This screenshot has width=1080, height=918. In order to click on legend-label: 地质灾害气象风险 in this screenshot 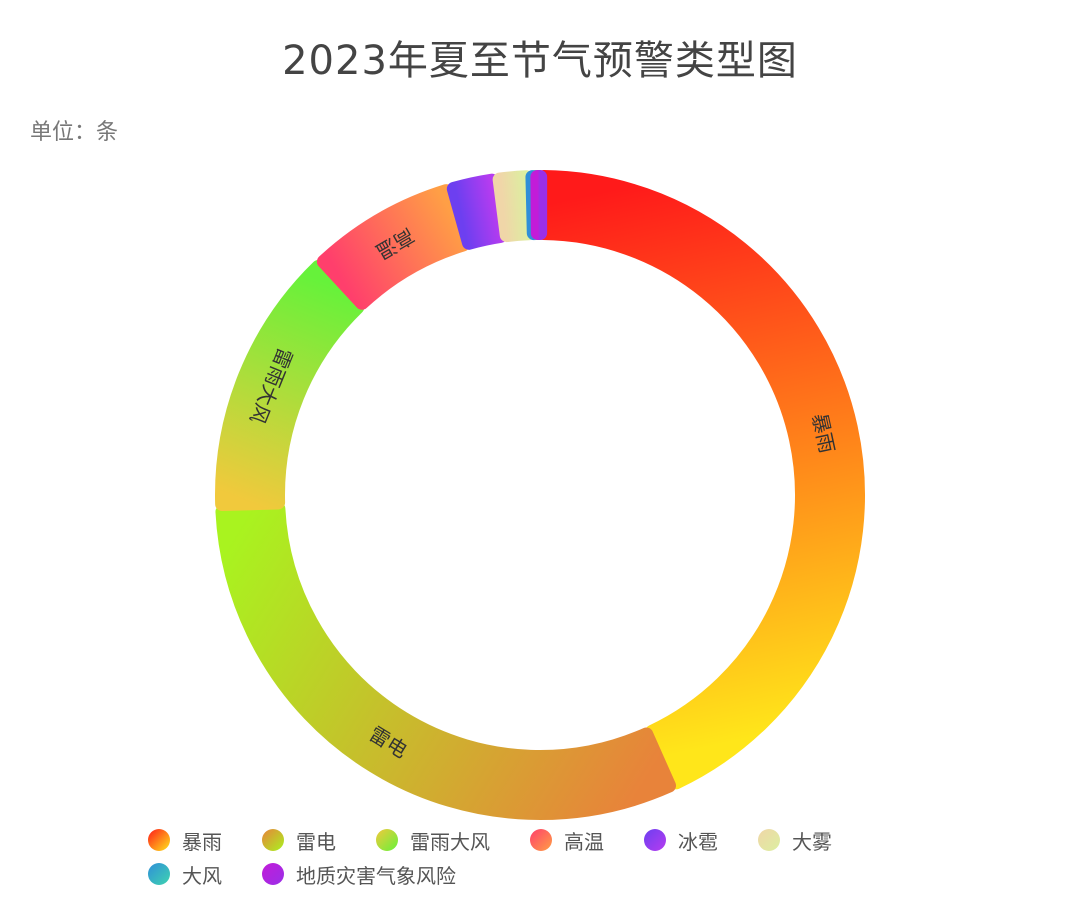, I will do `click(376, 875)`.